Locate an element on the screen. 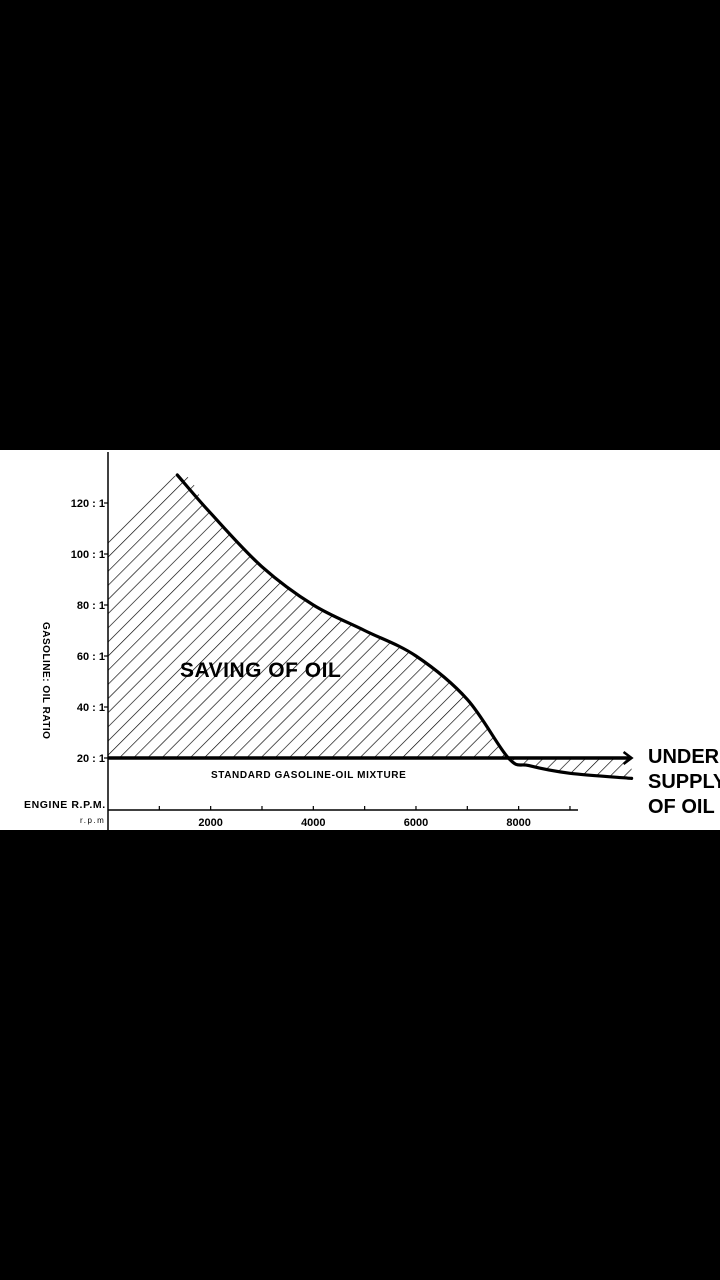 The height and width of the screenshot is (1280, 720). x-tick-label: 2000 is located at coordinates (210, 823).